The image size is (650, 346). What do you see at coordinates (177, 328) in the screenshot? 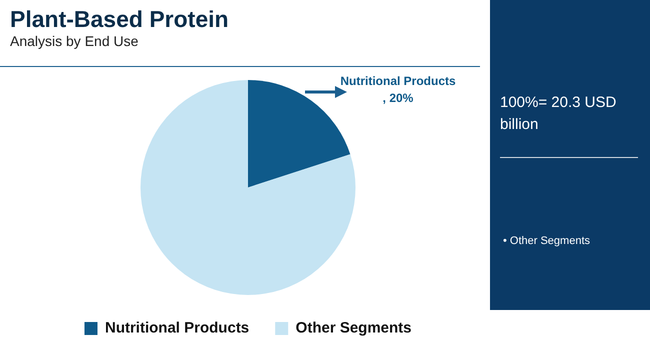
I see `legend-label: Nutritional Products` at bounding box center [177, 328].